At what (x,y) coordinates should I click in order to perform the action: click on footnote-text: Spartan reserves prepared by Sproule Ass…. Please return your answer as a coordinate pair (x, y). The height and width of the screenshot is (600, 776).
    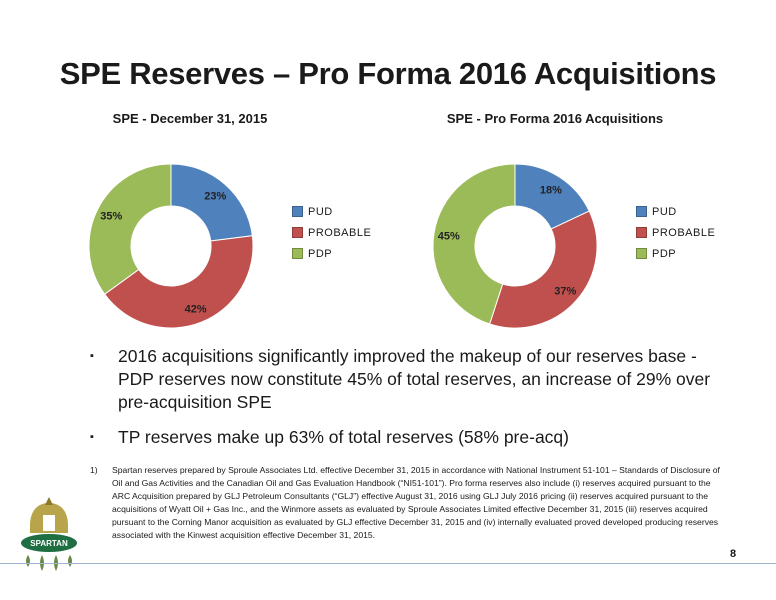
    Looking at the image, I should click on (416, 502).